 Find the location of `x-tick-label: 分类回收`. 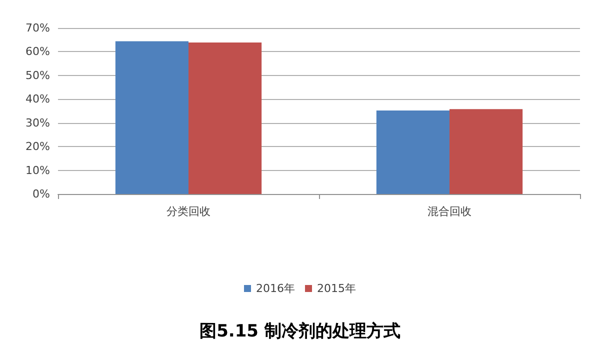

x-tick-label: 分类回收 is located at coordinates (188, 211).